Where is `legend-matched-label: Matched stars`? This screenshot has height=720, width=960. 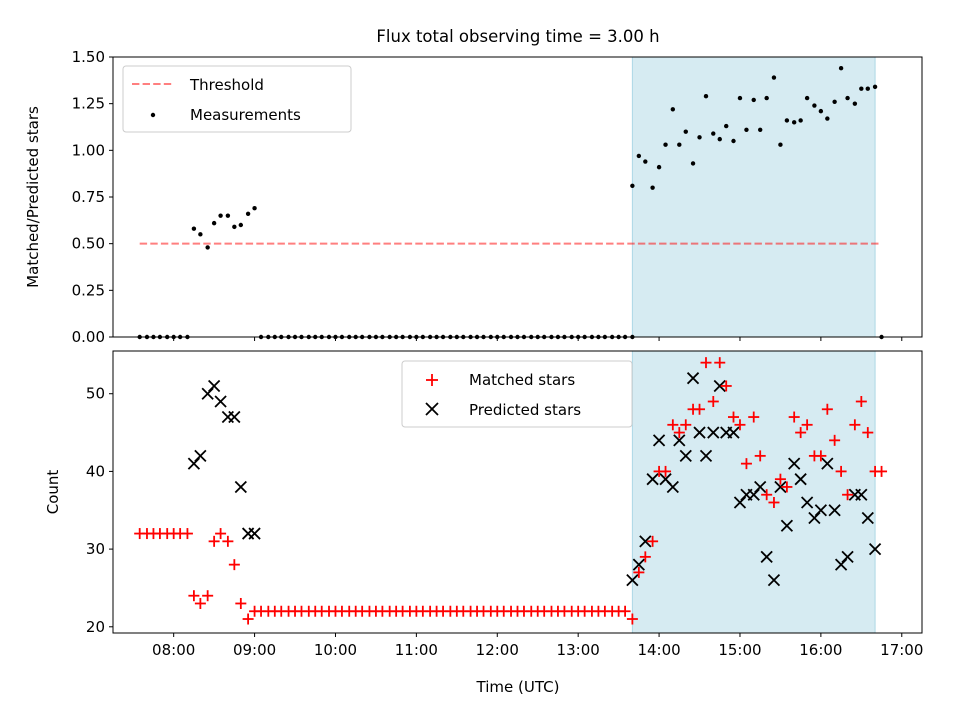 legend-matched-label: Matched stars is located at coordinates (522, 380).